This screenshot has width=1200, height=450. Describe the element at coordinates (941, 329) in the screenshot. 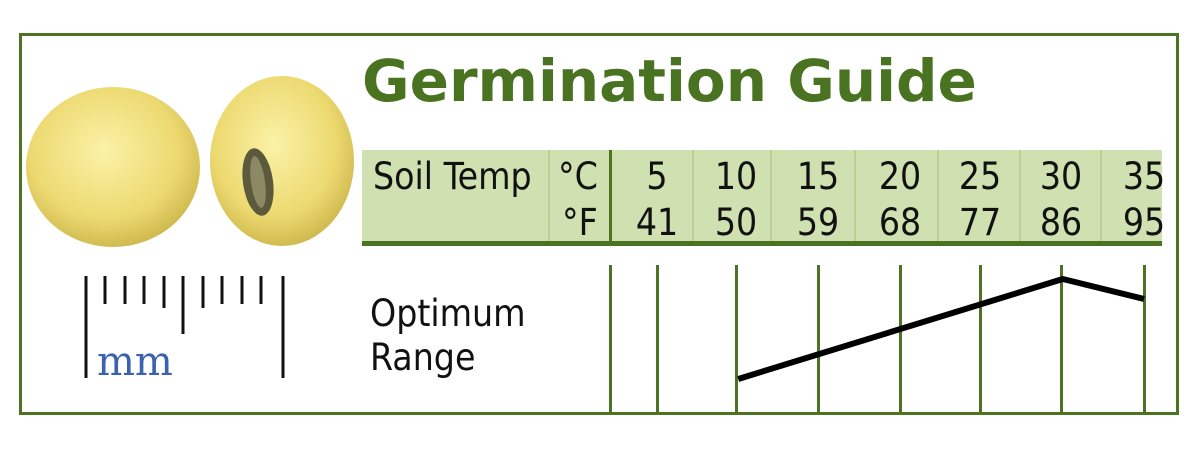

I see `optimum-range-line` at that location.